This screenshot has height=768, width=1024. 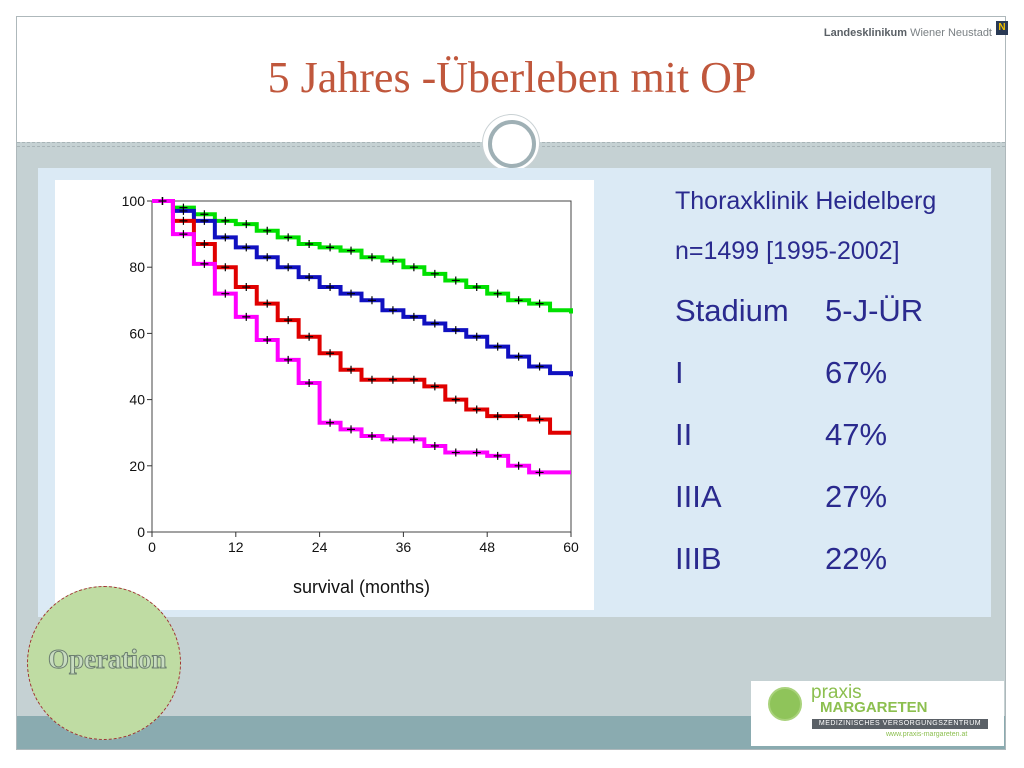 I want to click on logo-tagline: MEDIZINISCHES VERSORGUNGSZENTRUM, so click(x=900, y=724).